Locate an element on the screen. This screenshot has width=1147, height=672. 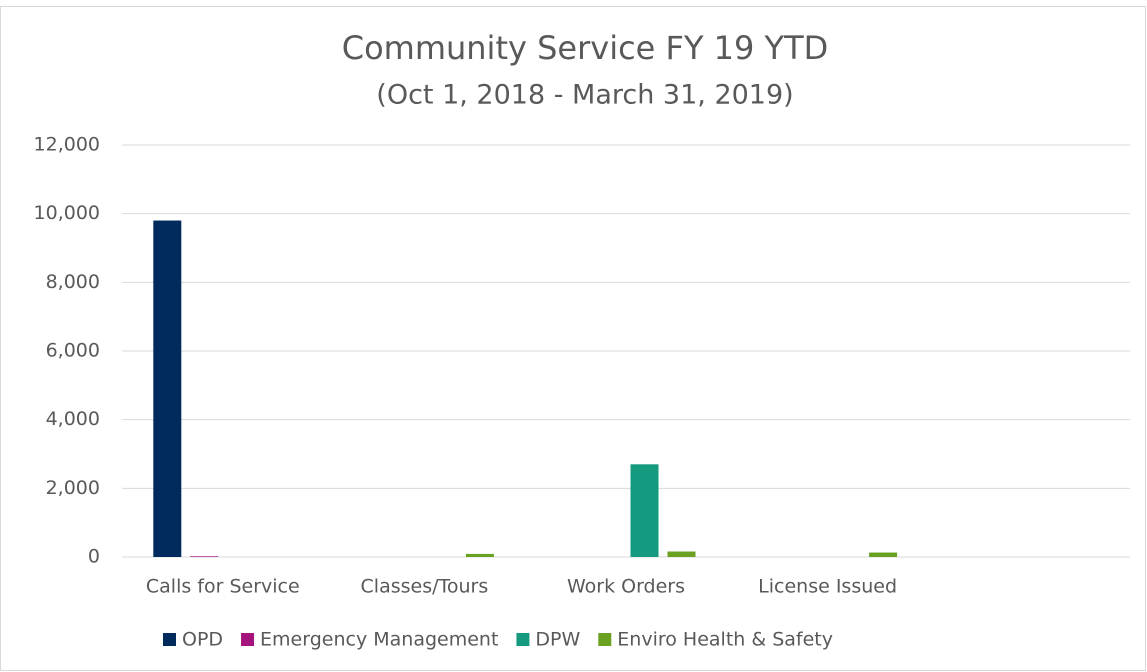
x-tick-label: License Issued is located at coordinates (827, 587).